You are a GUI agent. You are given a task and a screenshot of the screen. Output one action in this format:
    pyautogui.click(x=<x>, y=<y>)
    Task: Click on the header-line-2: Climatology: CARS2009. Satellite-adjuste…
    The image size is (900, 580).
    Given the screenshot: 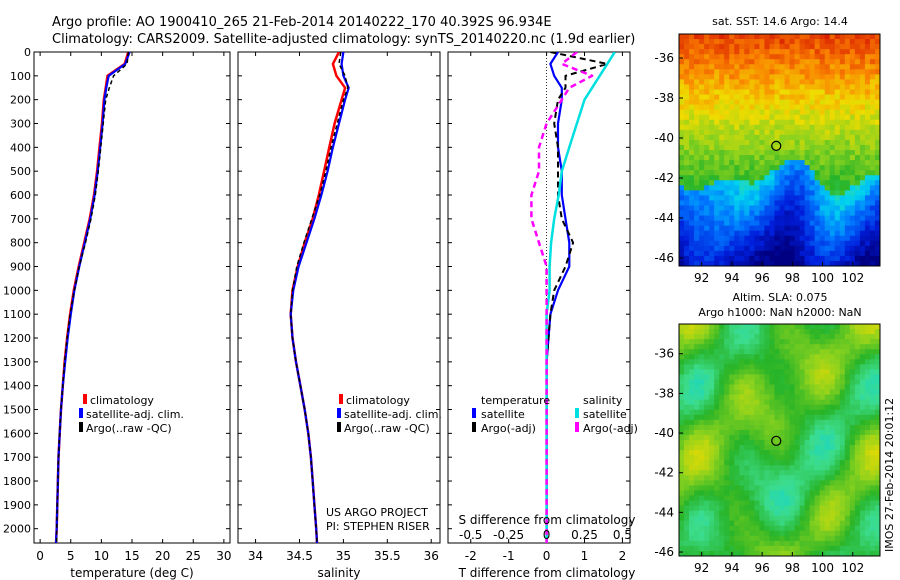 What is the action you would take?
    pyautogui.click(x=343, y=39)
    